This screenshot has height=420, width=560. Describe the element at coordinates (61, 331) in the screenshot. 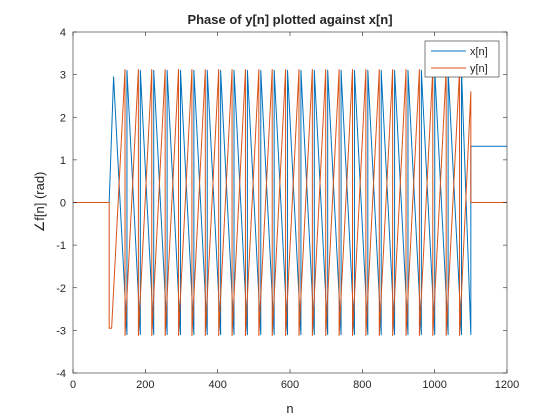

I see `y-tick-label: -3` at that location.